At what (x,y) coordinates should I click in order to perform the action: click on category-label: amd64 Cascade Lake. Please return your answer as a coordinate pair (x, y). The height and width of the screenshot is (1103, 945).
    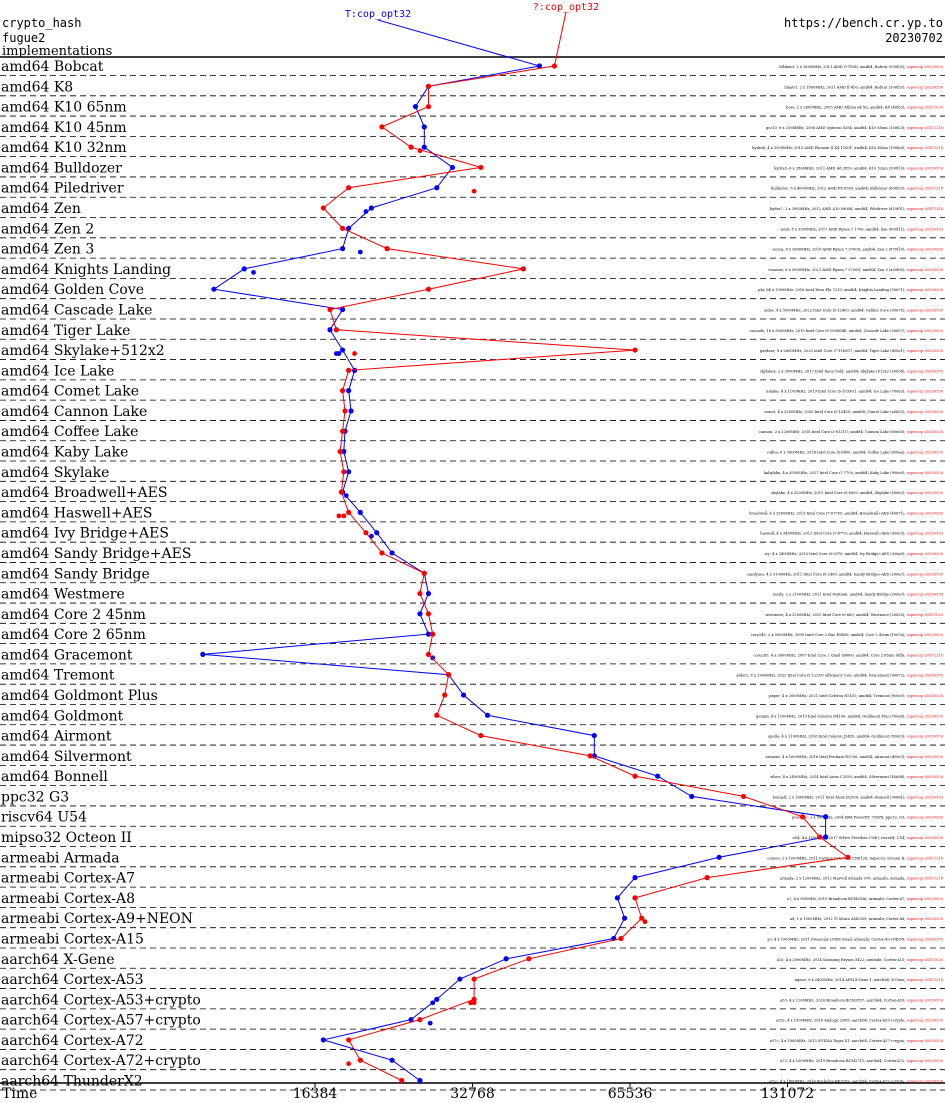
    Looking at the image, I should click on (76, 310).